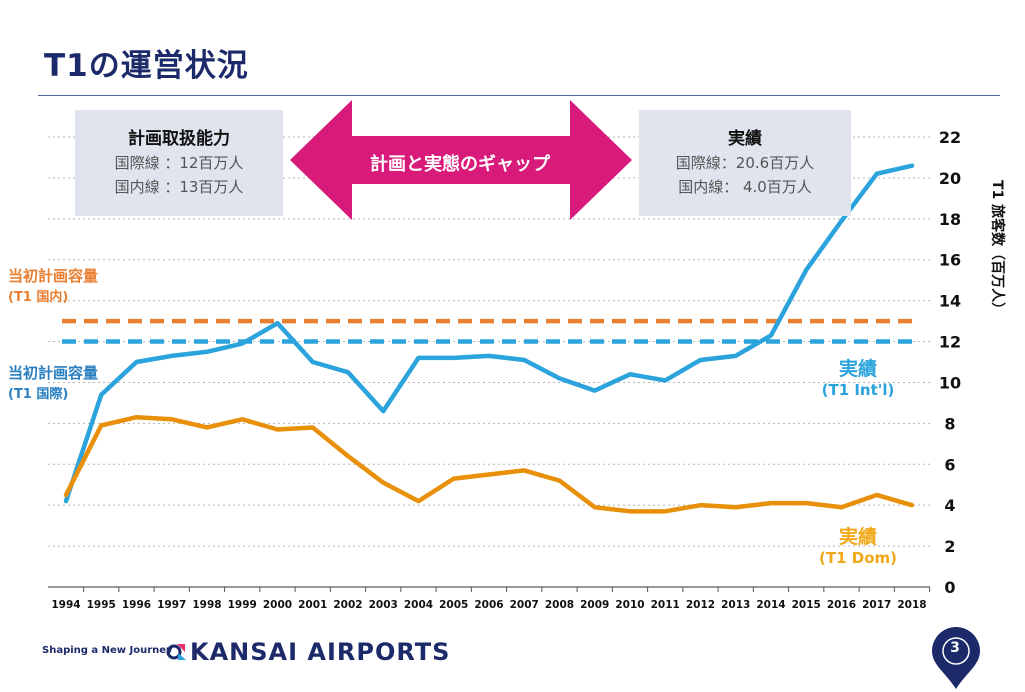 This screenshot has width=1025, height=692. I want to click on plan-box-intl: 国際線 ：12百万人, so click(179, 163).